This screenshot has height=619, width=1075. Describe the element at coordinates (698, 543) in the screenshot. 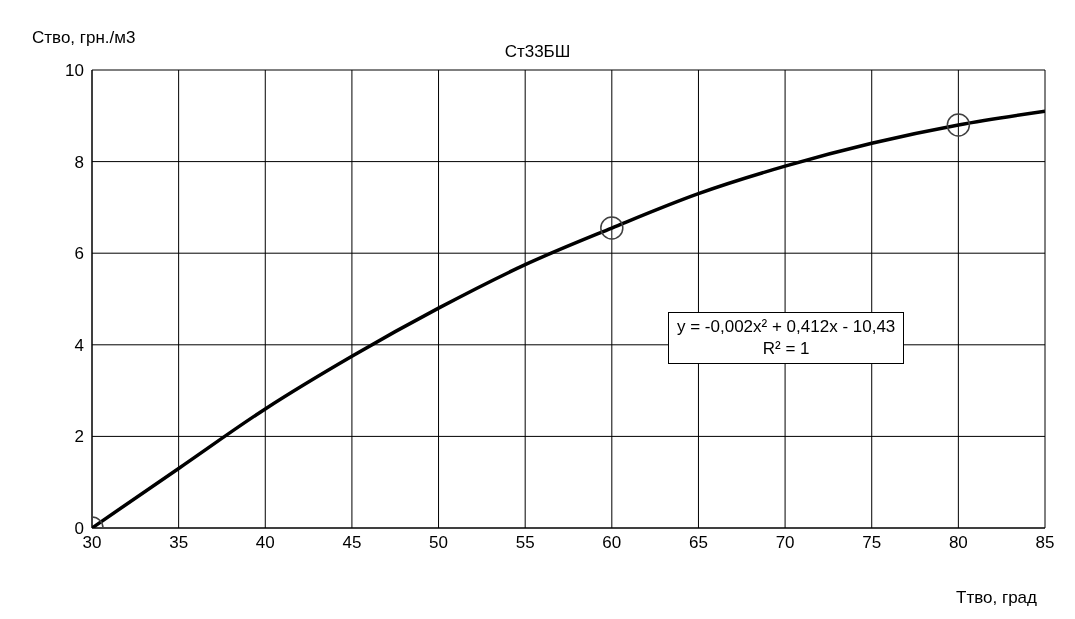

I see `x-tick-label: 65` at that location.